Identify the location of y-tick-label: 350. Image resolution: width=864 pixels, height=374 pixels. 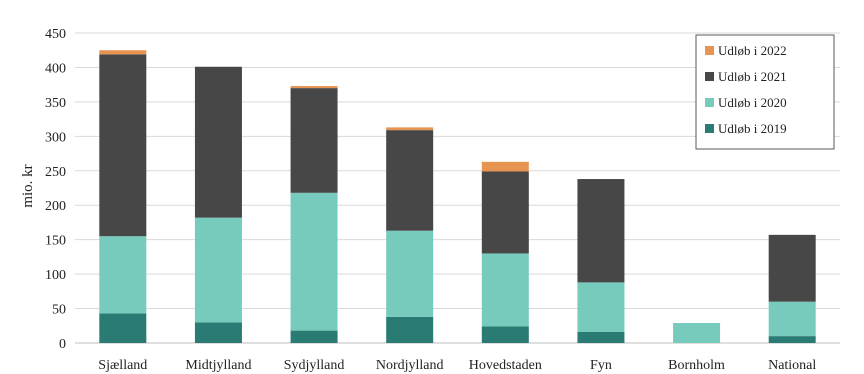
(55, 103).